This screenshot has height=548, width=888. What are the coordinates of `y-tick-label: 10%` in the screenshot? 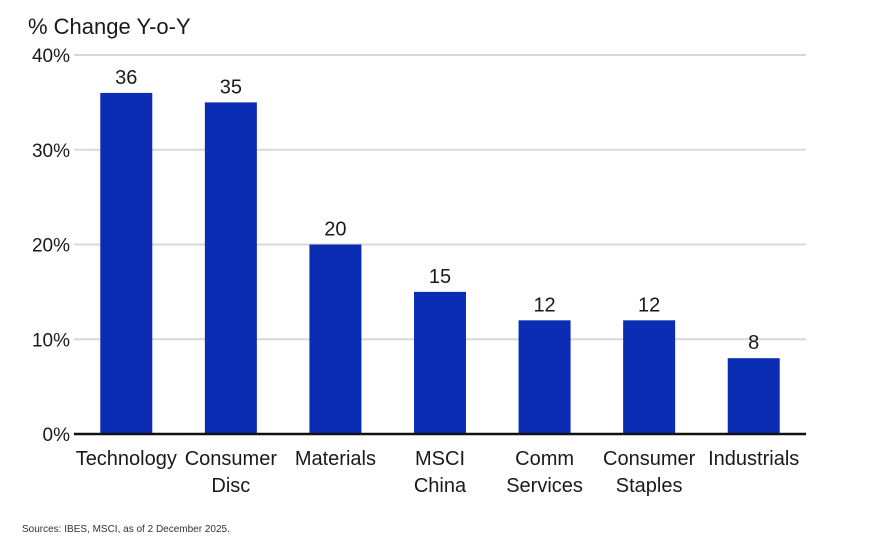 It's located at (51, 340).